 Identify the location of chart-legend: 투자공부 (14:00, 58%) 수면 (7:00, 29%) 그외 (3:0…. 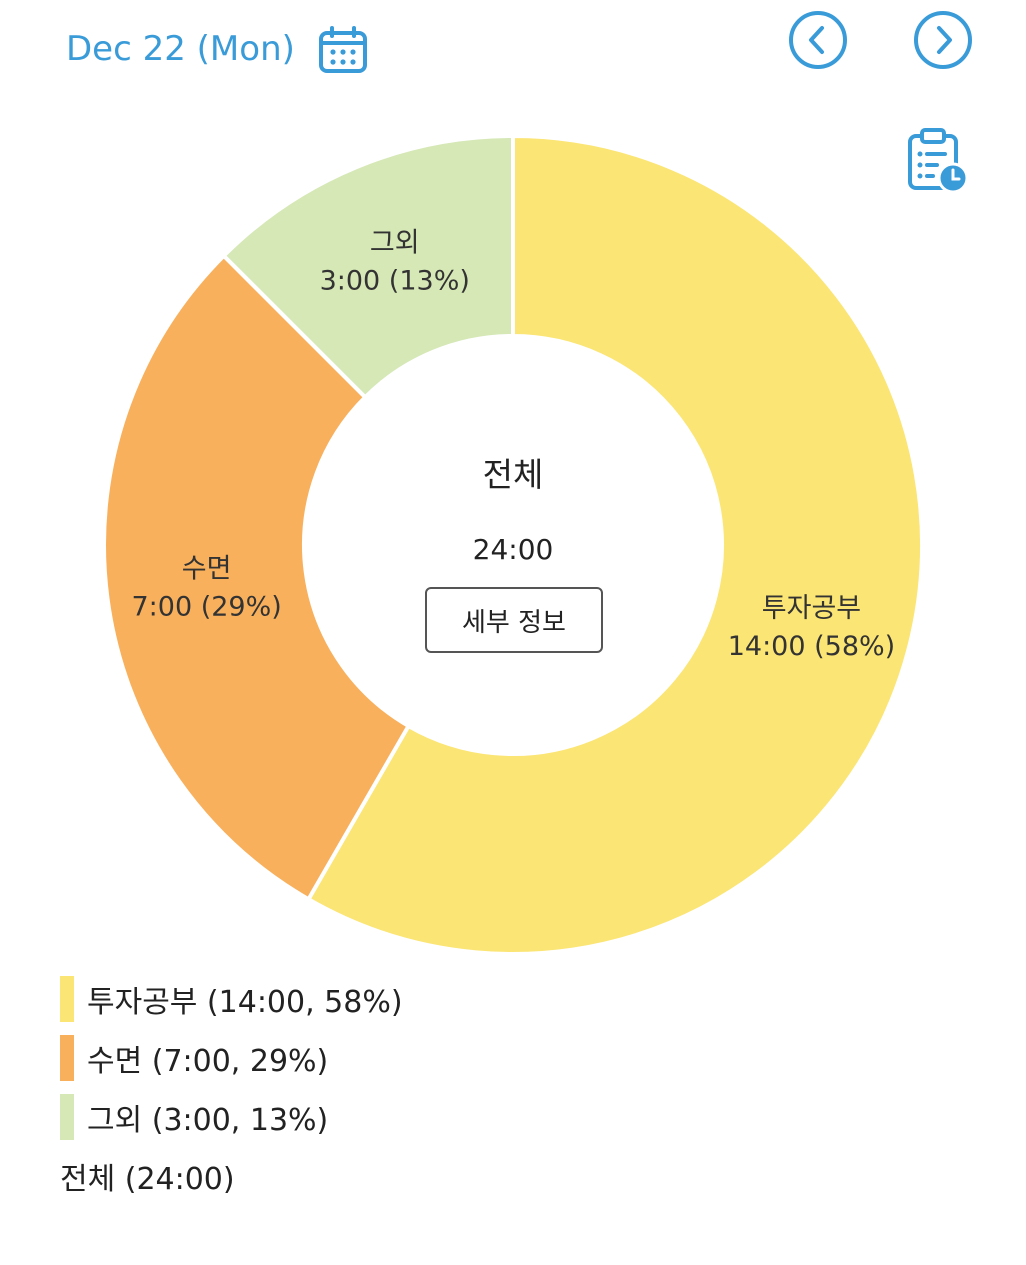
(231, 1087).